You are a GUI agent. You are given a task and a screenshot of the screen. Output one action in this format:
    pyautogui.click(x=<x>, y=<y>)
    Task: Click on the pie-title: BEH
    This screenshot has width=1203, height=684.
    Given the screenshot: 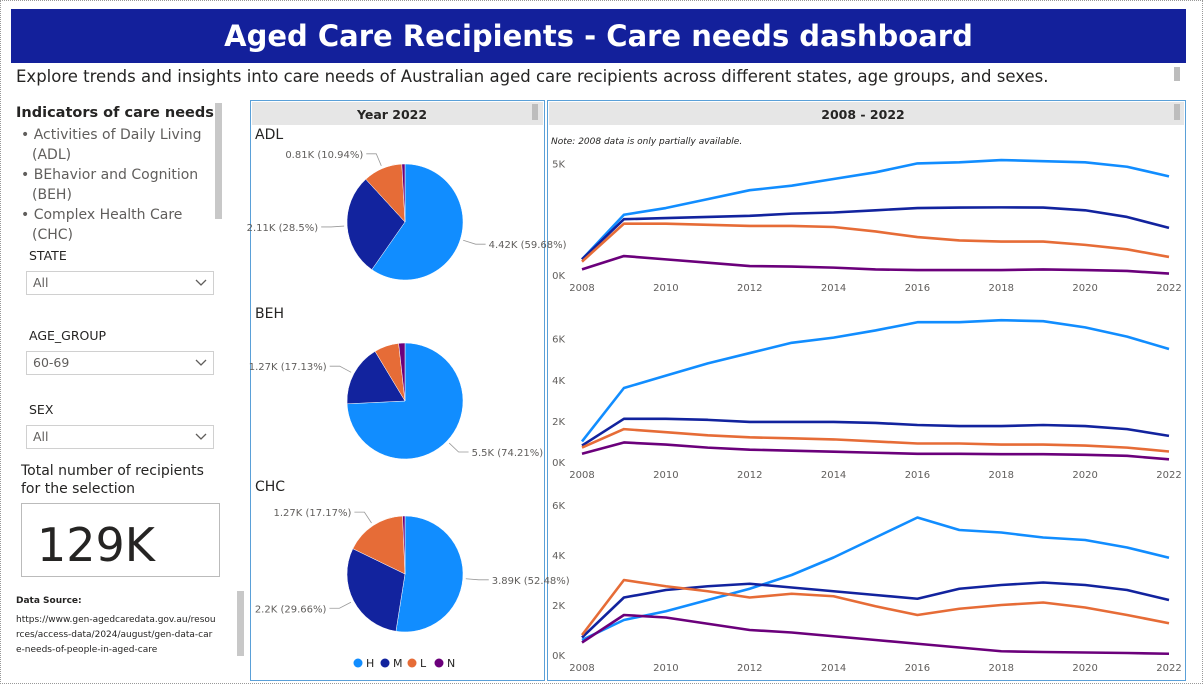 What is the action you would take?
    pyautogui.click(x=269, y=314)
    